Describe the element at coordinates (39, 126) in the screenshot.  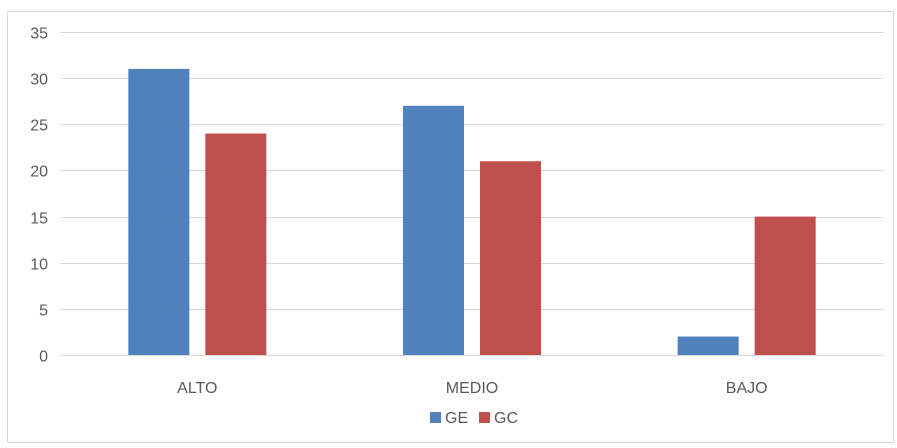
I see `y-tick-label-25: 25` at that location.